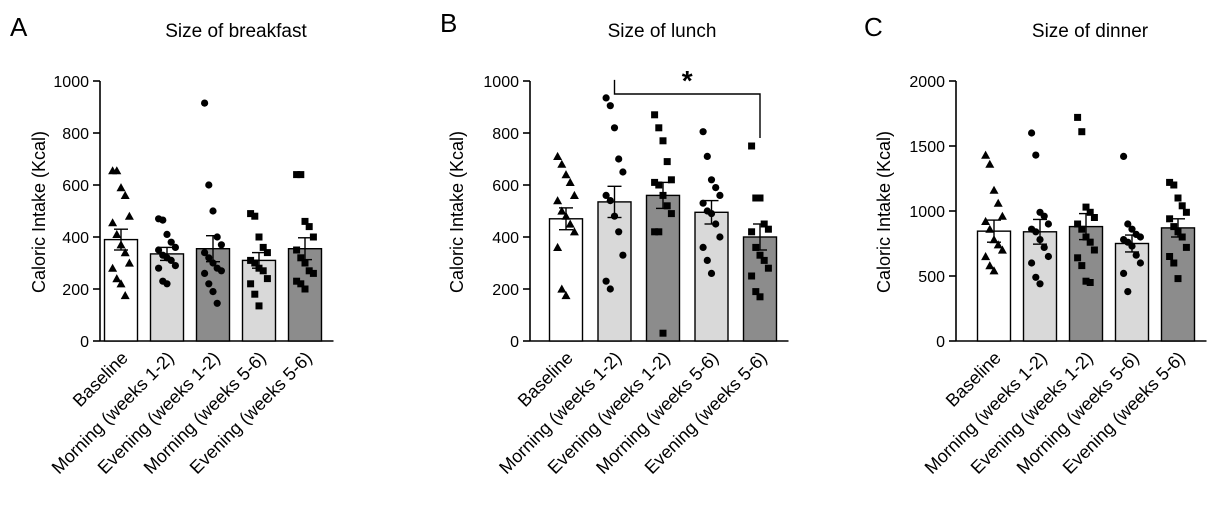 Image resolution: width=1216 pixels, height=511 pixels. I want to click on y-tick-label: 1500, so click(927, 147).